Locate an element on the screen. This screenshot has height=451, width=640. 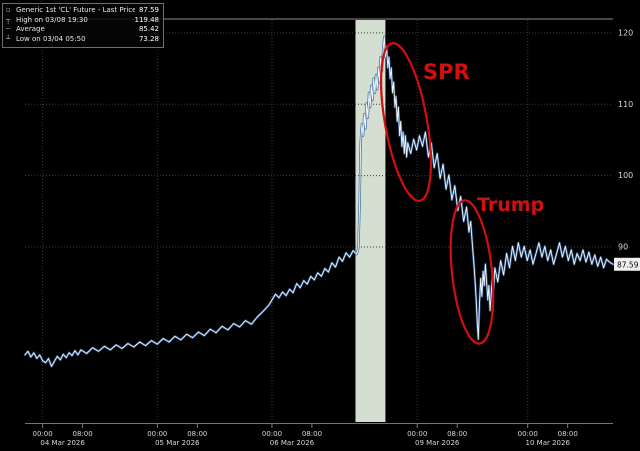
last-price-badge-value: 87.59 is located at coordinates (628, 264).